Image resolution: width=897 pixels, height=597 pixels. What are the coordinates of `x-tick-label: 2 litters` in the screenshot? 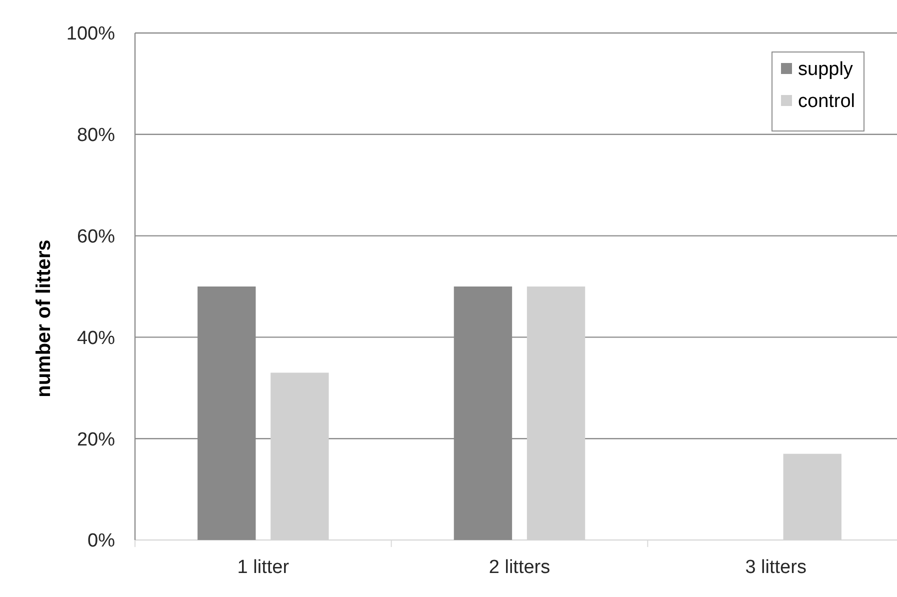 It's located at (519, 567).